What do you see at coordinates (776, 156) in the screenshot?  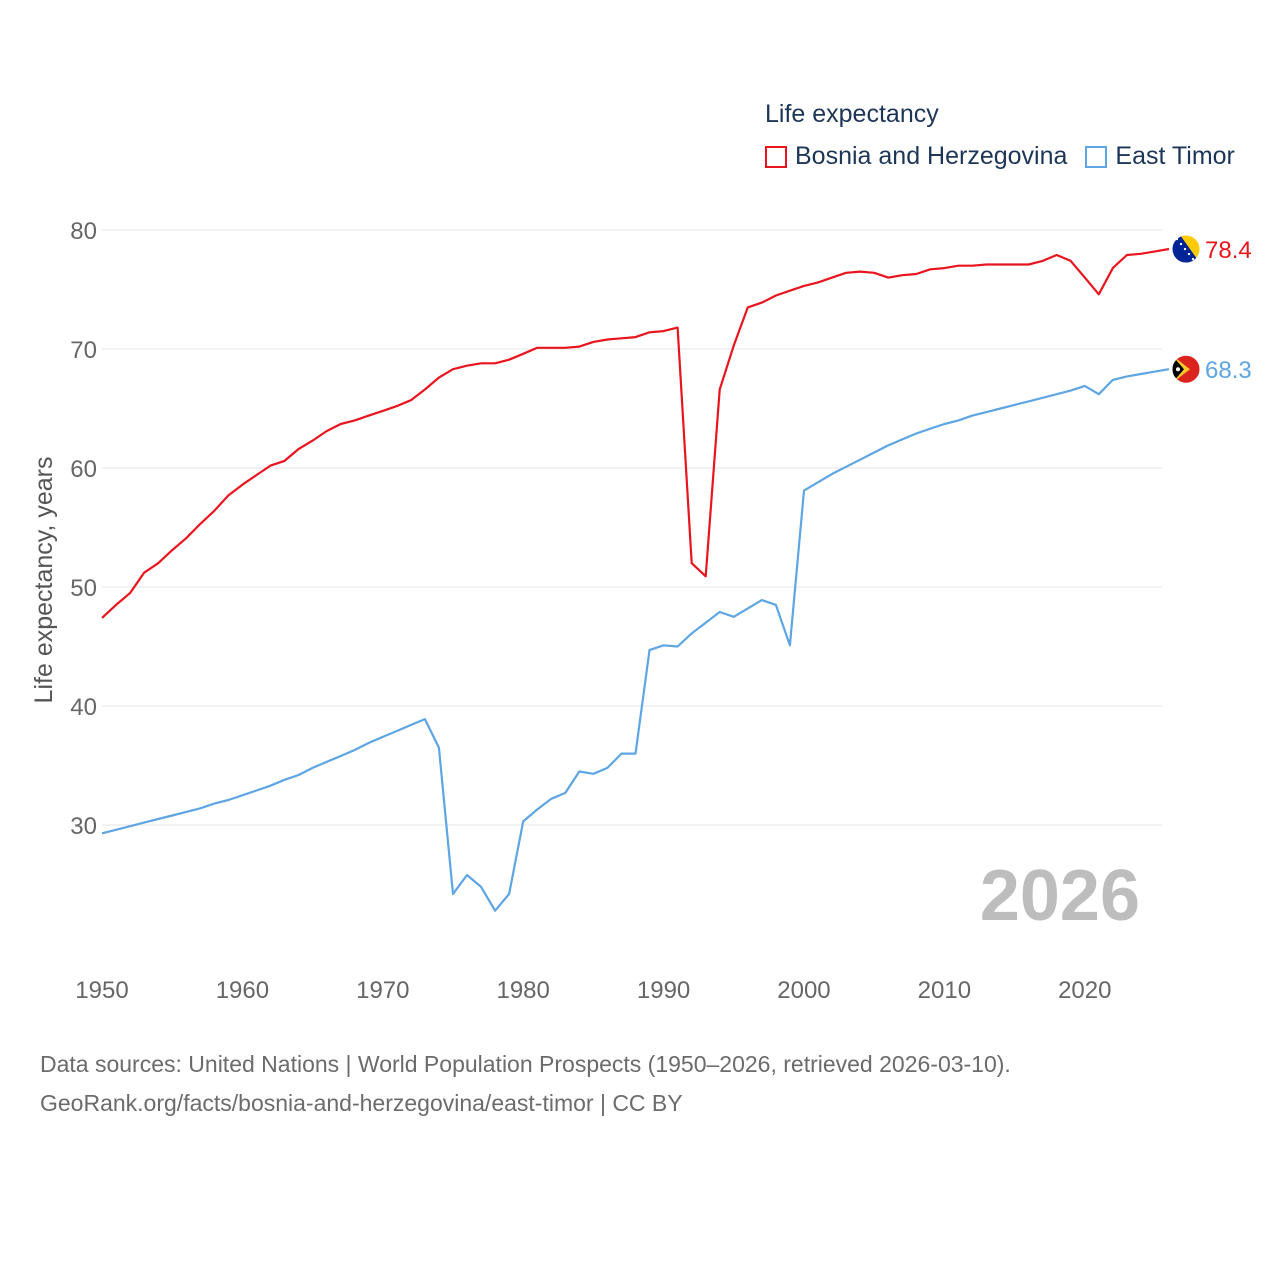 I see `legend-swatch-bosnia` at bounding box center [776, 156].